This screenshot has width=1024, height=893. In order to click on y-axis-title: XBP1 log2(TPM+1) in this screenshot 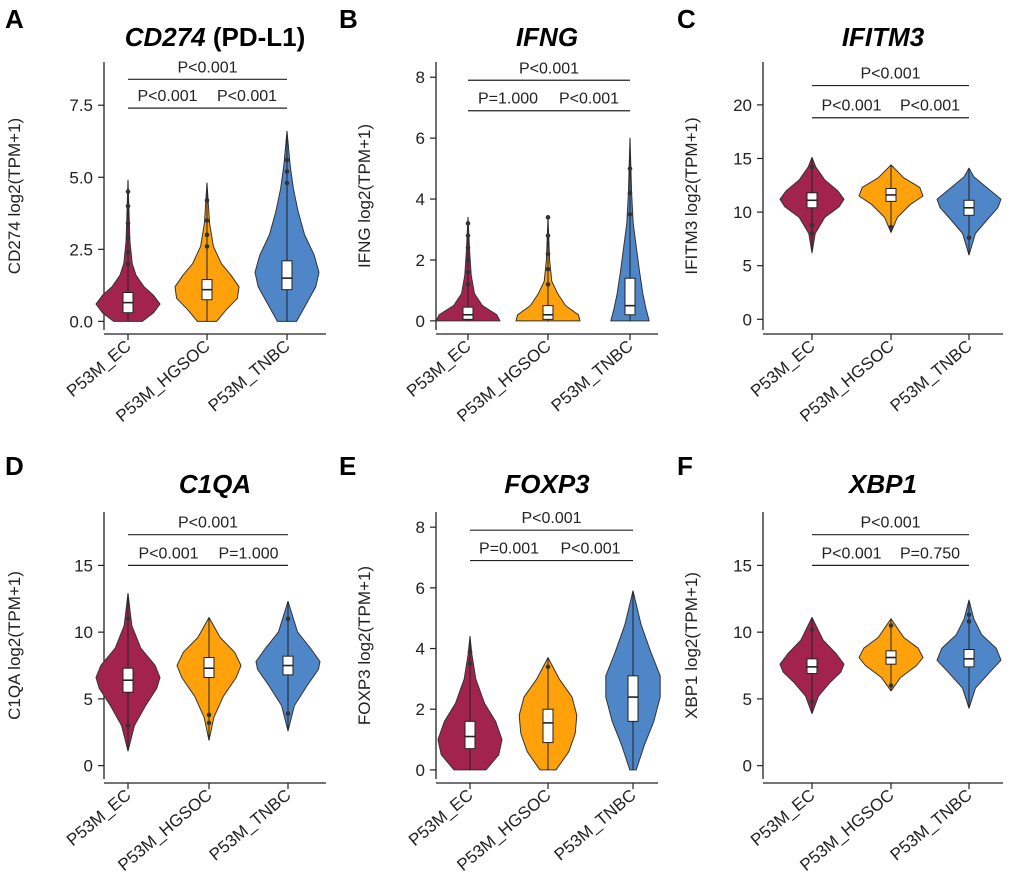, I will do `click(691, 645)`.